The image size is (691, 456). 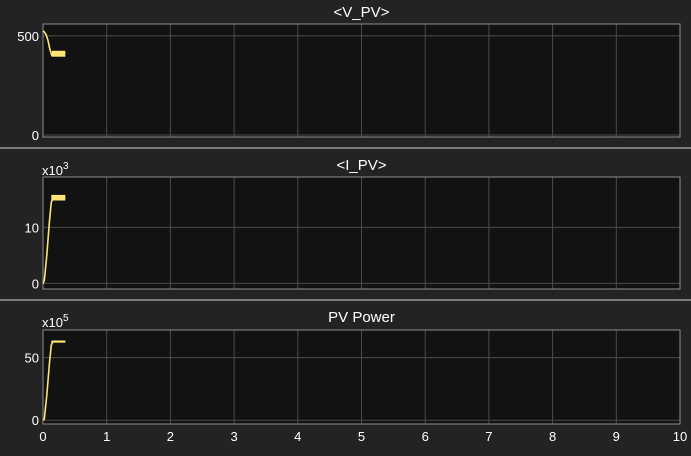 What do you see at coordinates (362, 12) in the screenshot?
I see `plot-title: <V_PV>` at bounding box center [362, 12].